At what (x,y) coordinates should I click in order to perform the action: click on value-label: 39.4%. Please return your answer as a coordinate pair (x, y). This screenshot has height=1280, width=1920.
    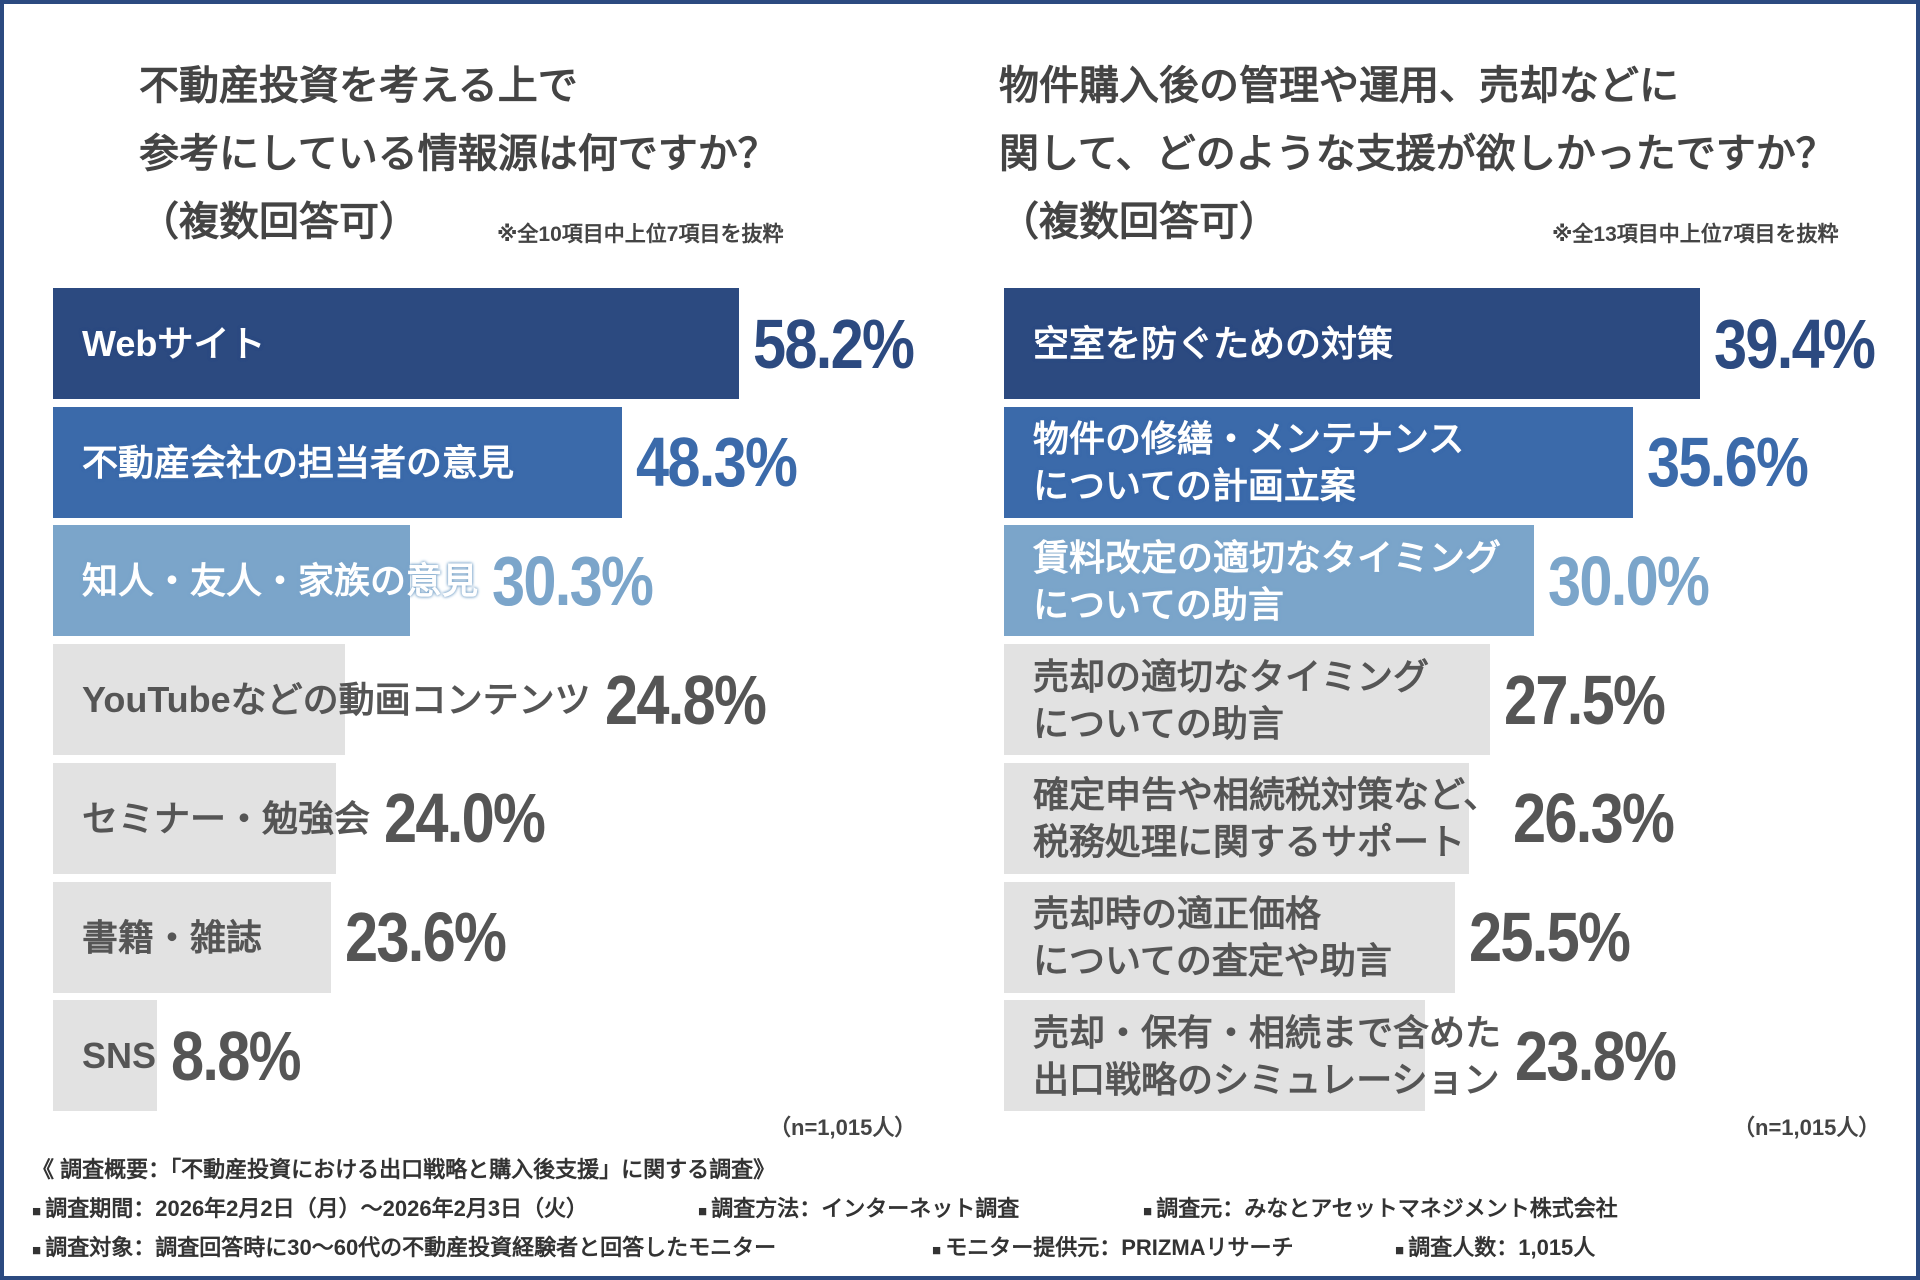
    Looking at the image, I should click on (1795, 343).